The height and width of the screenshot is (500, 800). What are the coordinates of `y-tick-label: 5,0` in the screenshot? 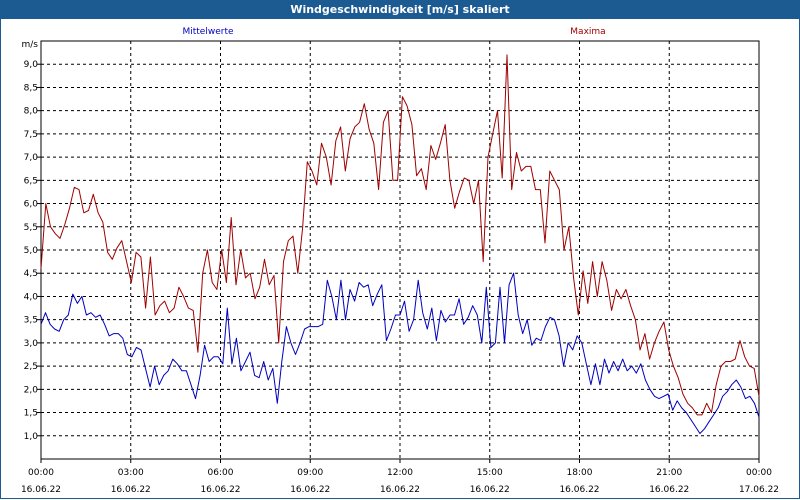 It's located at (31, 251).